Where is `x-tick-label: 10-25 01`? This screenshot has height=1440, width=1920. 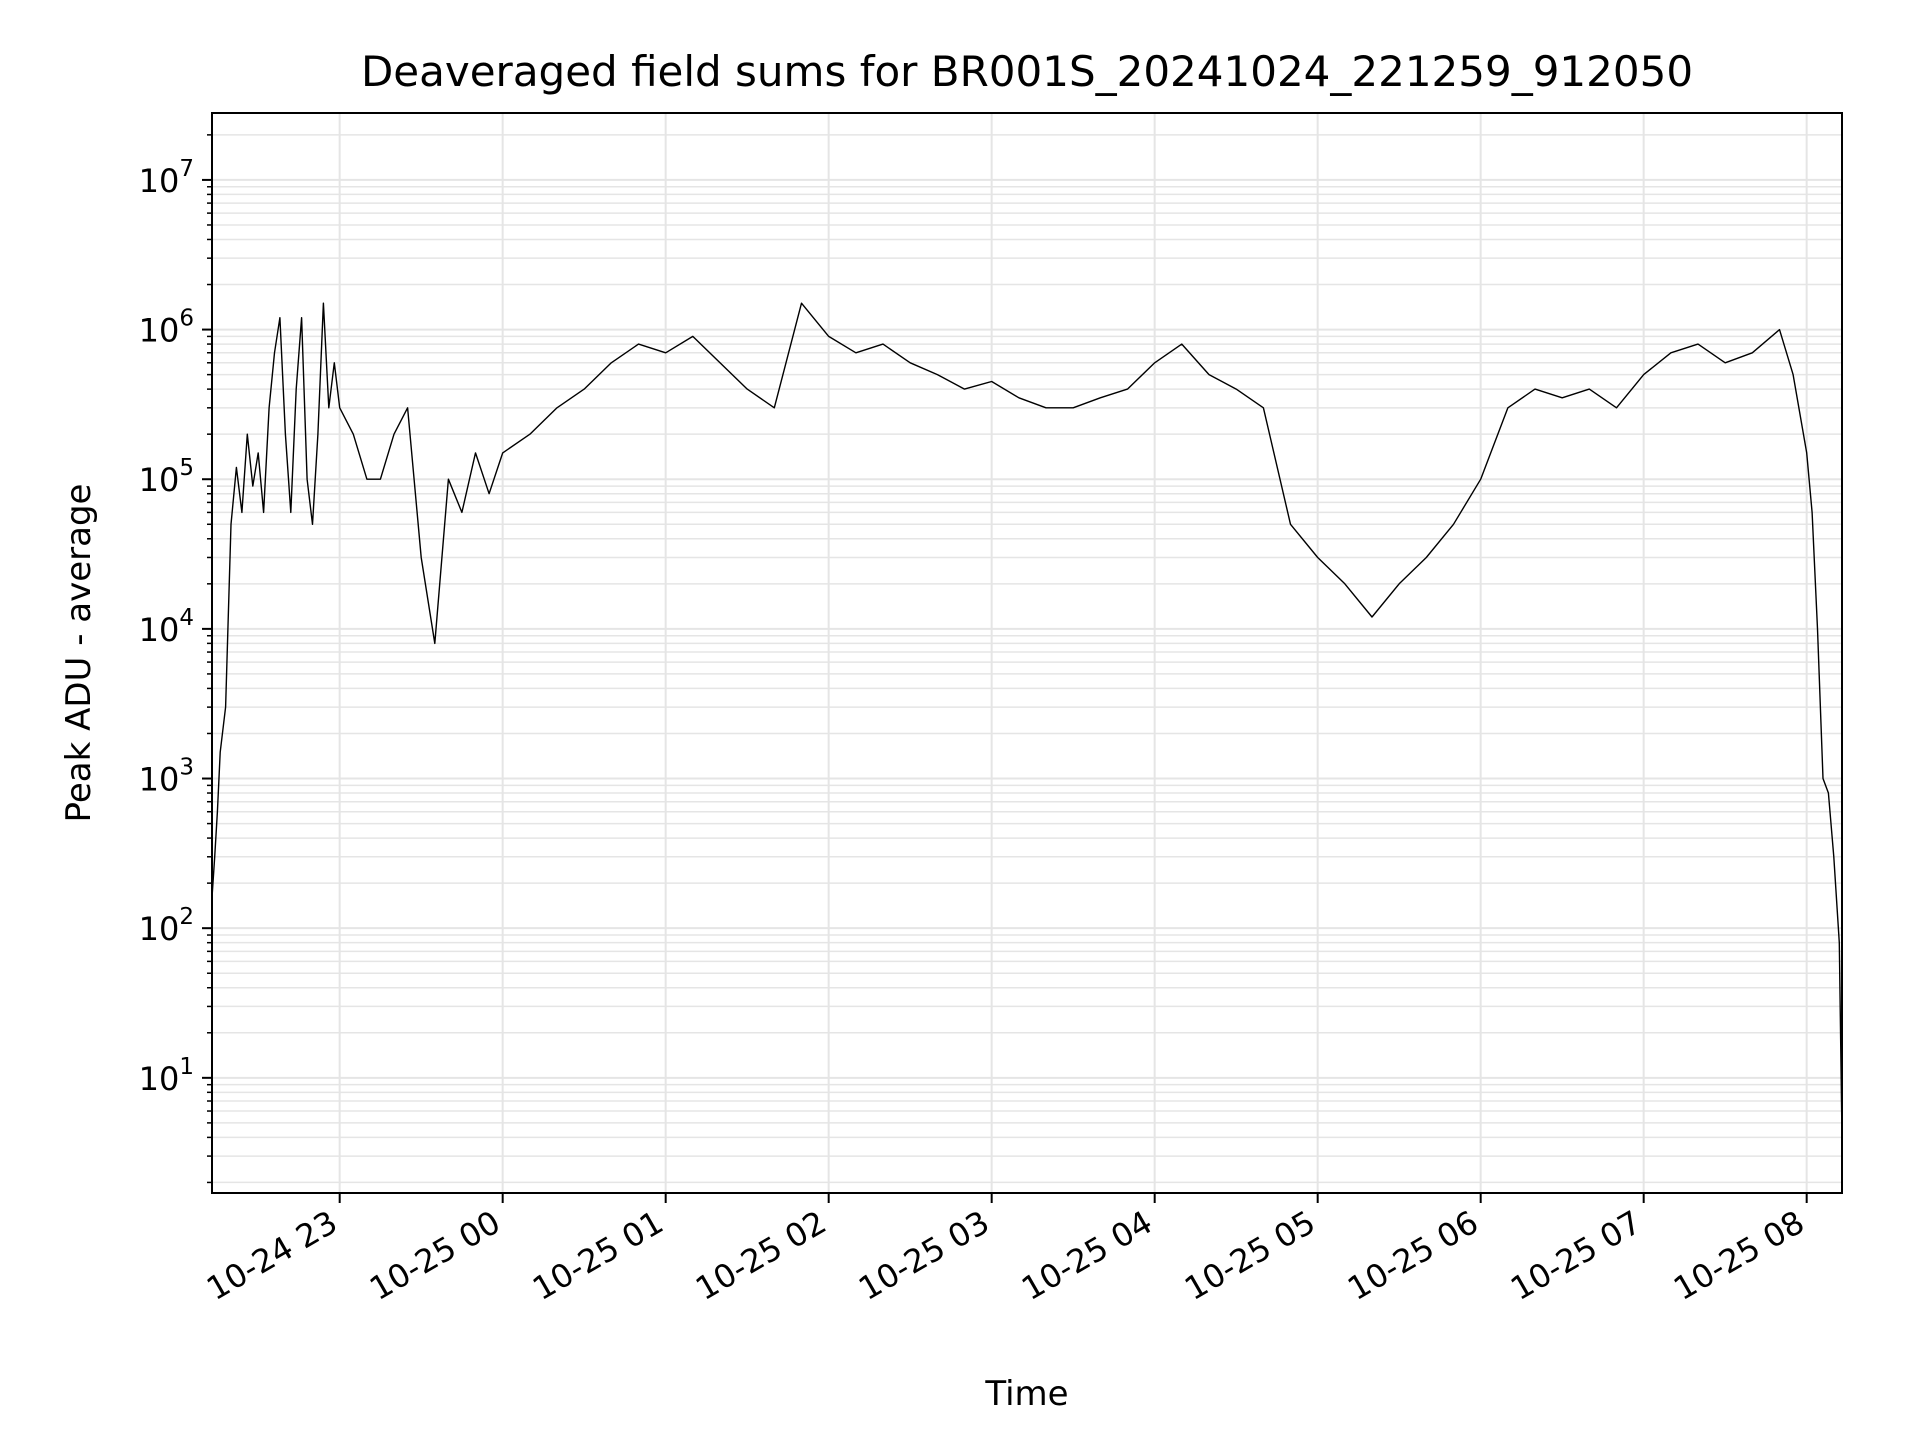 x-tick-label: 10-25 01 is located at coordinates (598, 1255).